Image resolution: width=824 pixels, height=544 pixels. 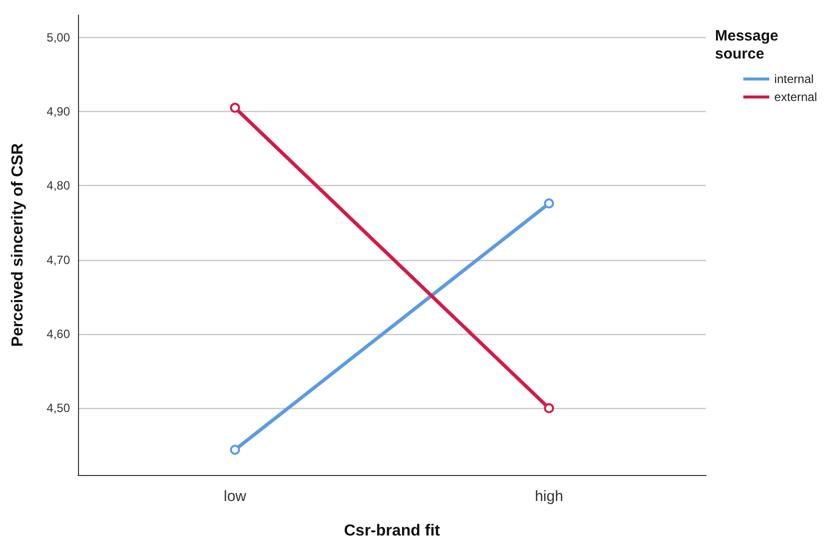 I want to click on x-tick-label: high, so click(x=549, y=496).